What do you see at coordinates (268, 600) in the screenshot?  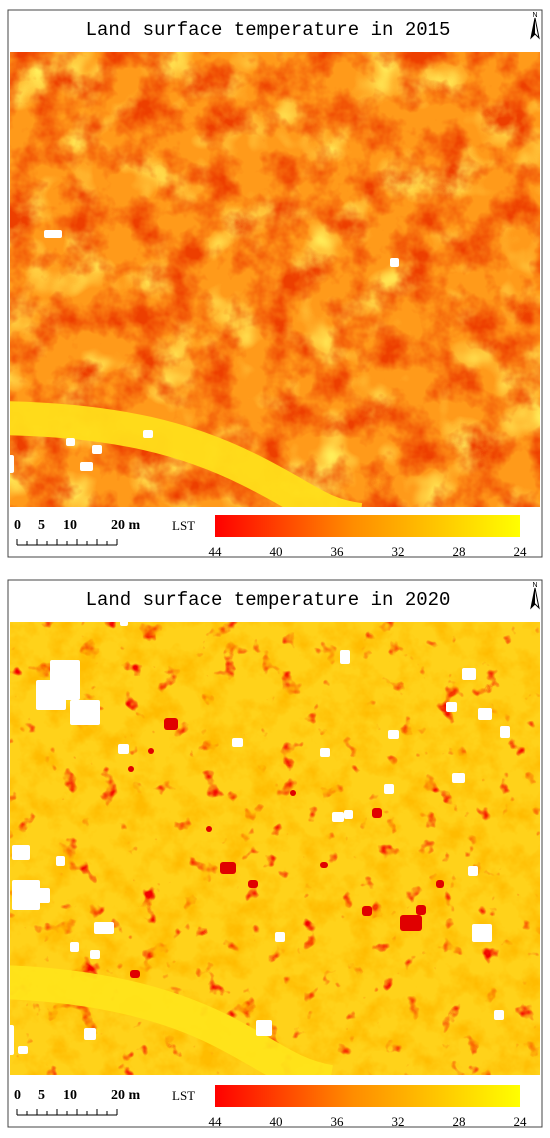 I see `title: Land surface temperature in 2020` at bounding box center [268, 600].